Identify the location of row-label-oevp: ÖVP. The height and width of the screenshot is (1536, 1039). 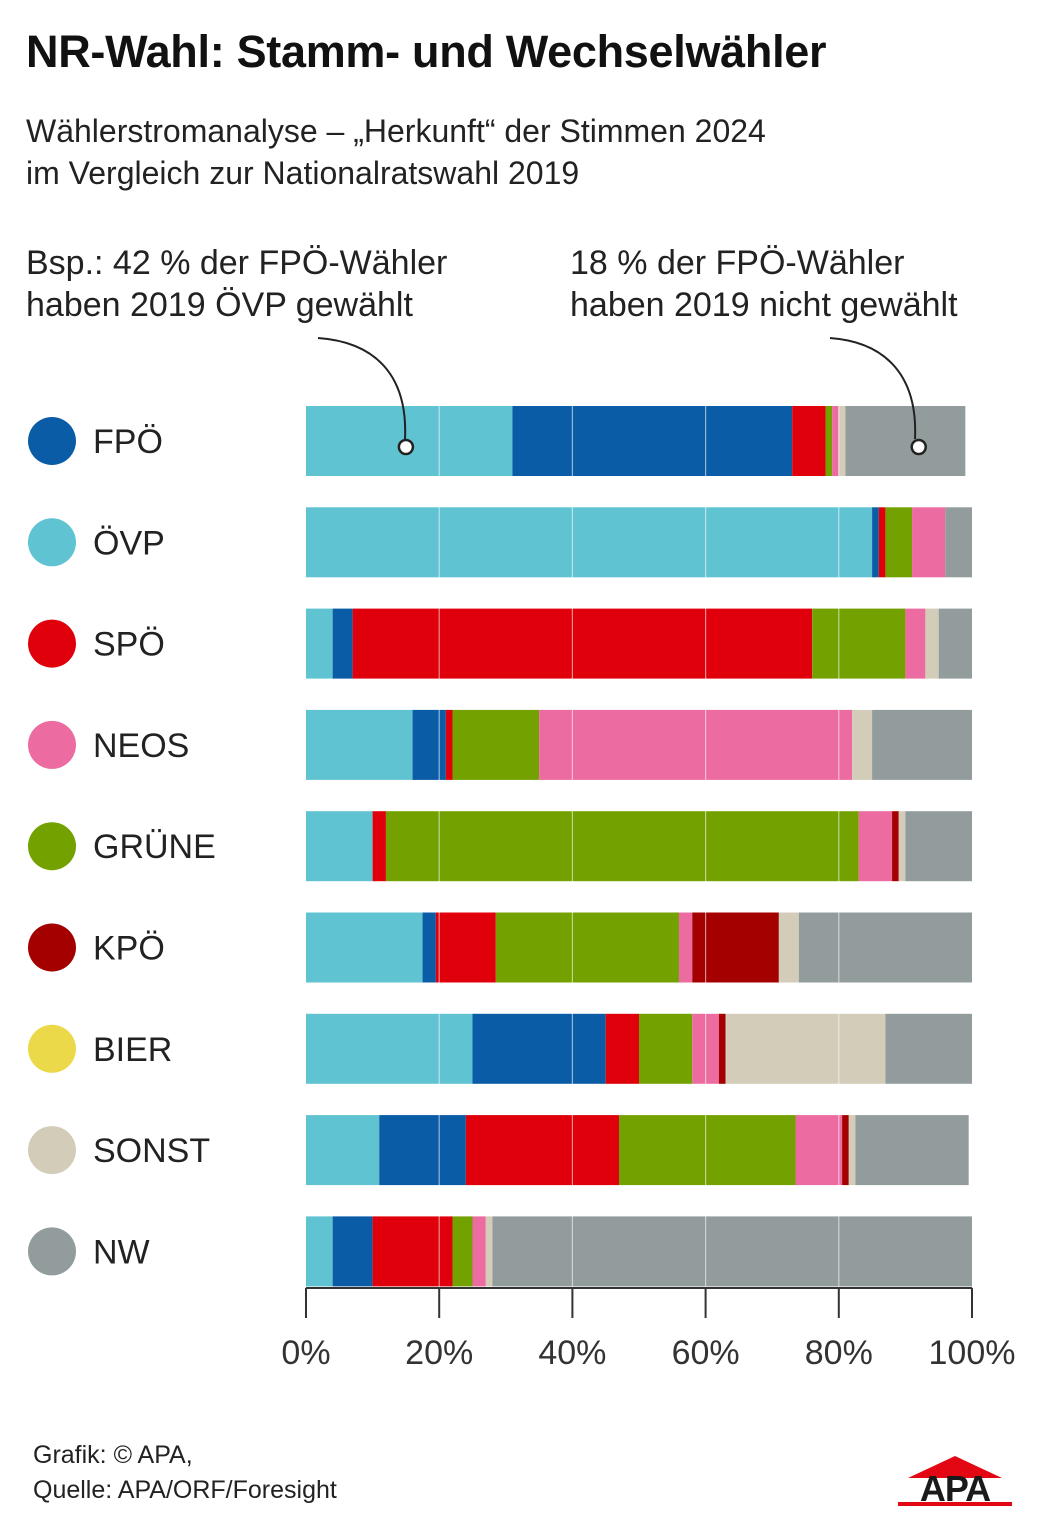
(129, 543).